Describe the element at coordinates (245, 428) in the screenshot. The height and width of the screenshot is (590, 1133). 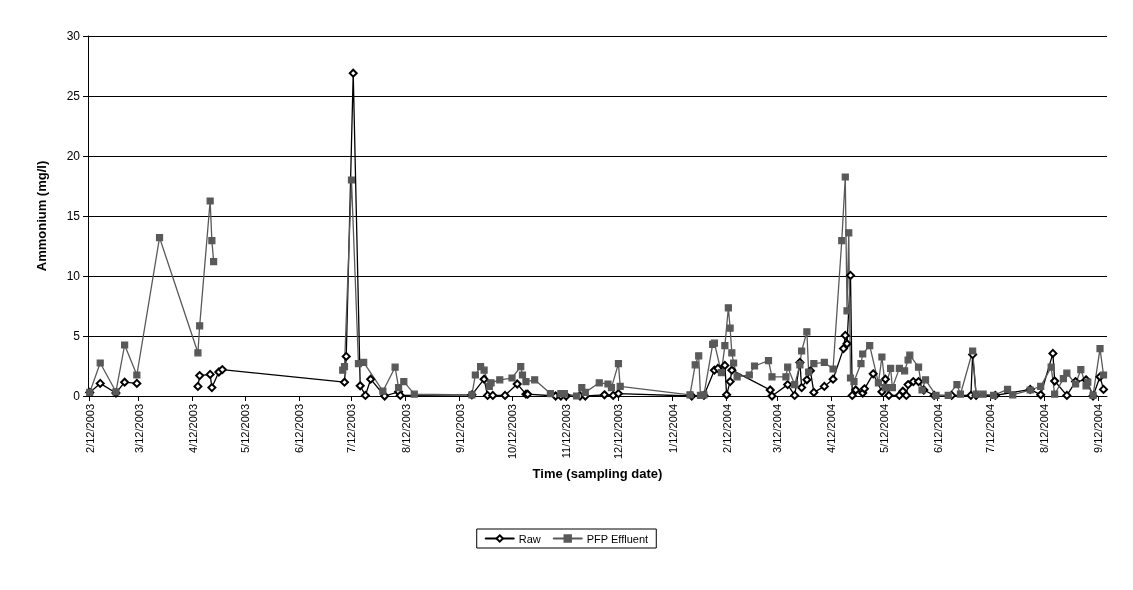
I see `x-tick-label: 5/12/2003` at that location.